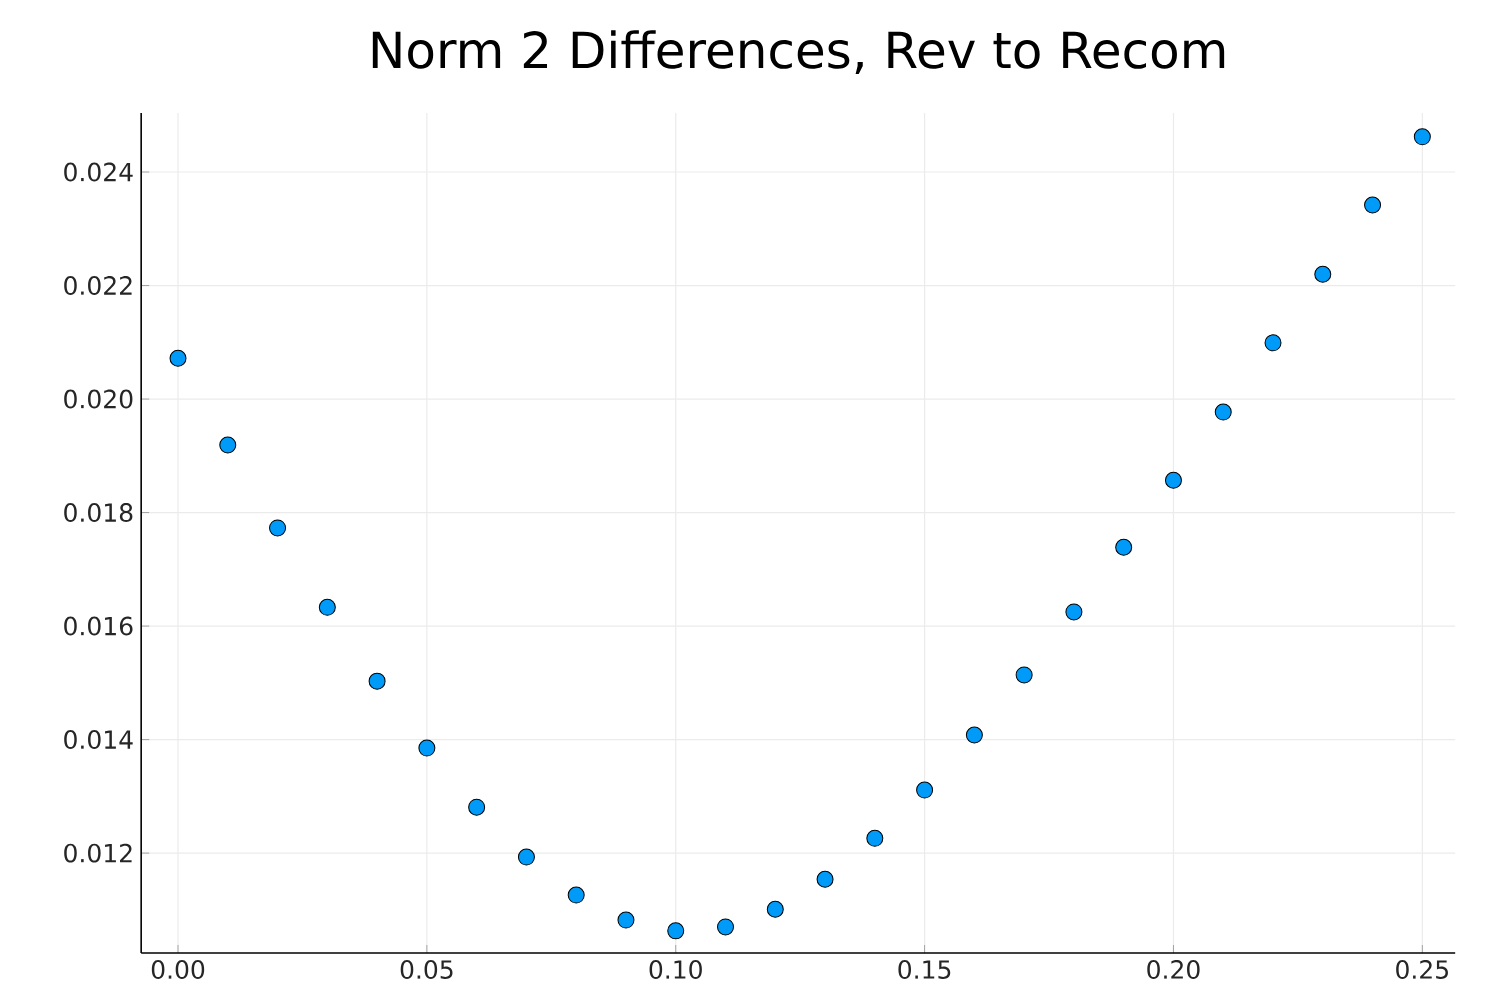 This screenshot has height=998, width=1494. Describe the element at coordinates (178, 969) in the screenshot. I see `x-tick-label: 0.00` at that location.